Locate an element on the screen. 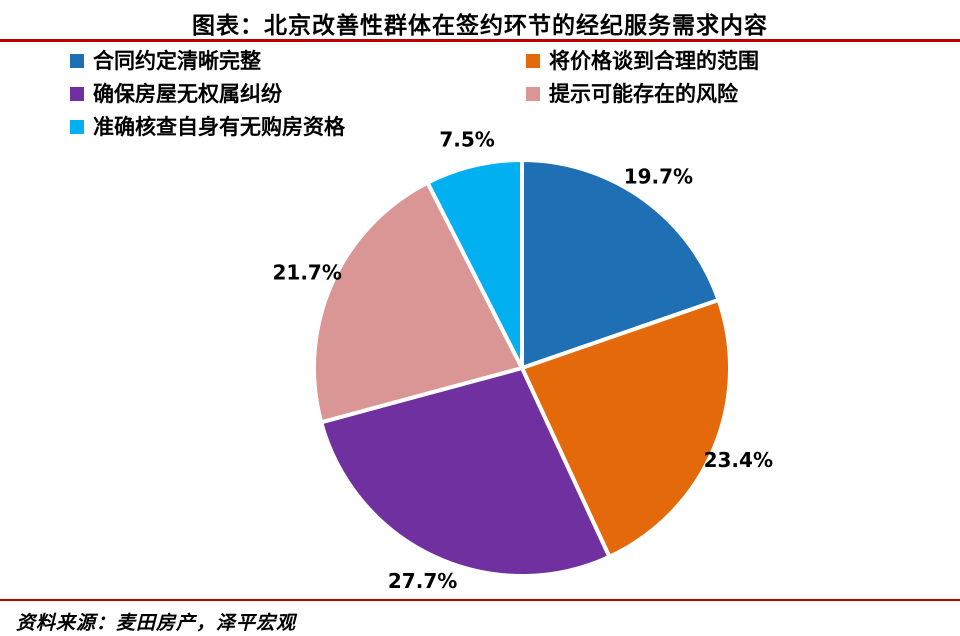  legend-item: 准确核查自身有无购房资格 is located at coordinates (298, 127).